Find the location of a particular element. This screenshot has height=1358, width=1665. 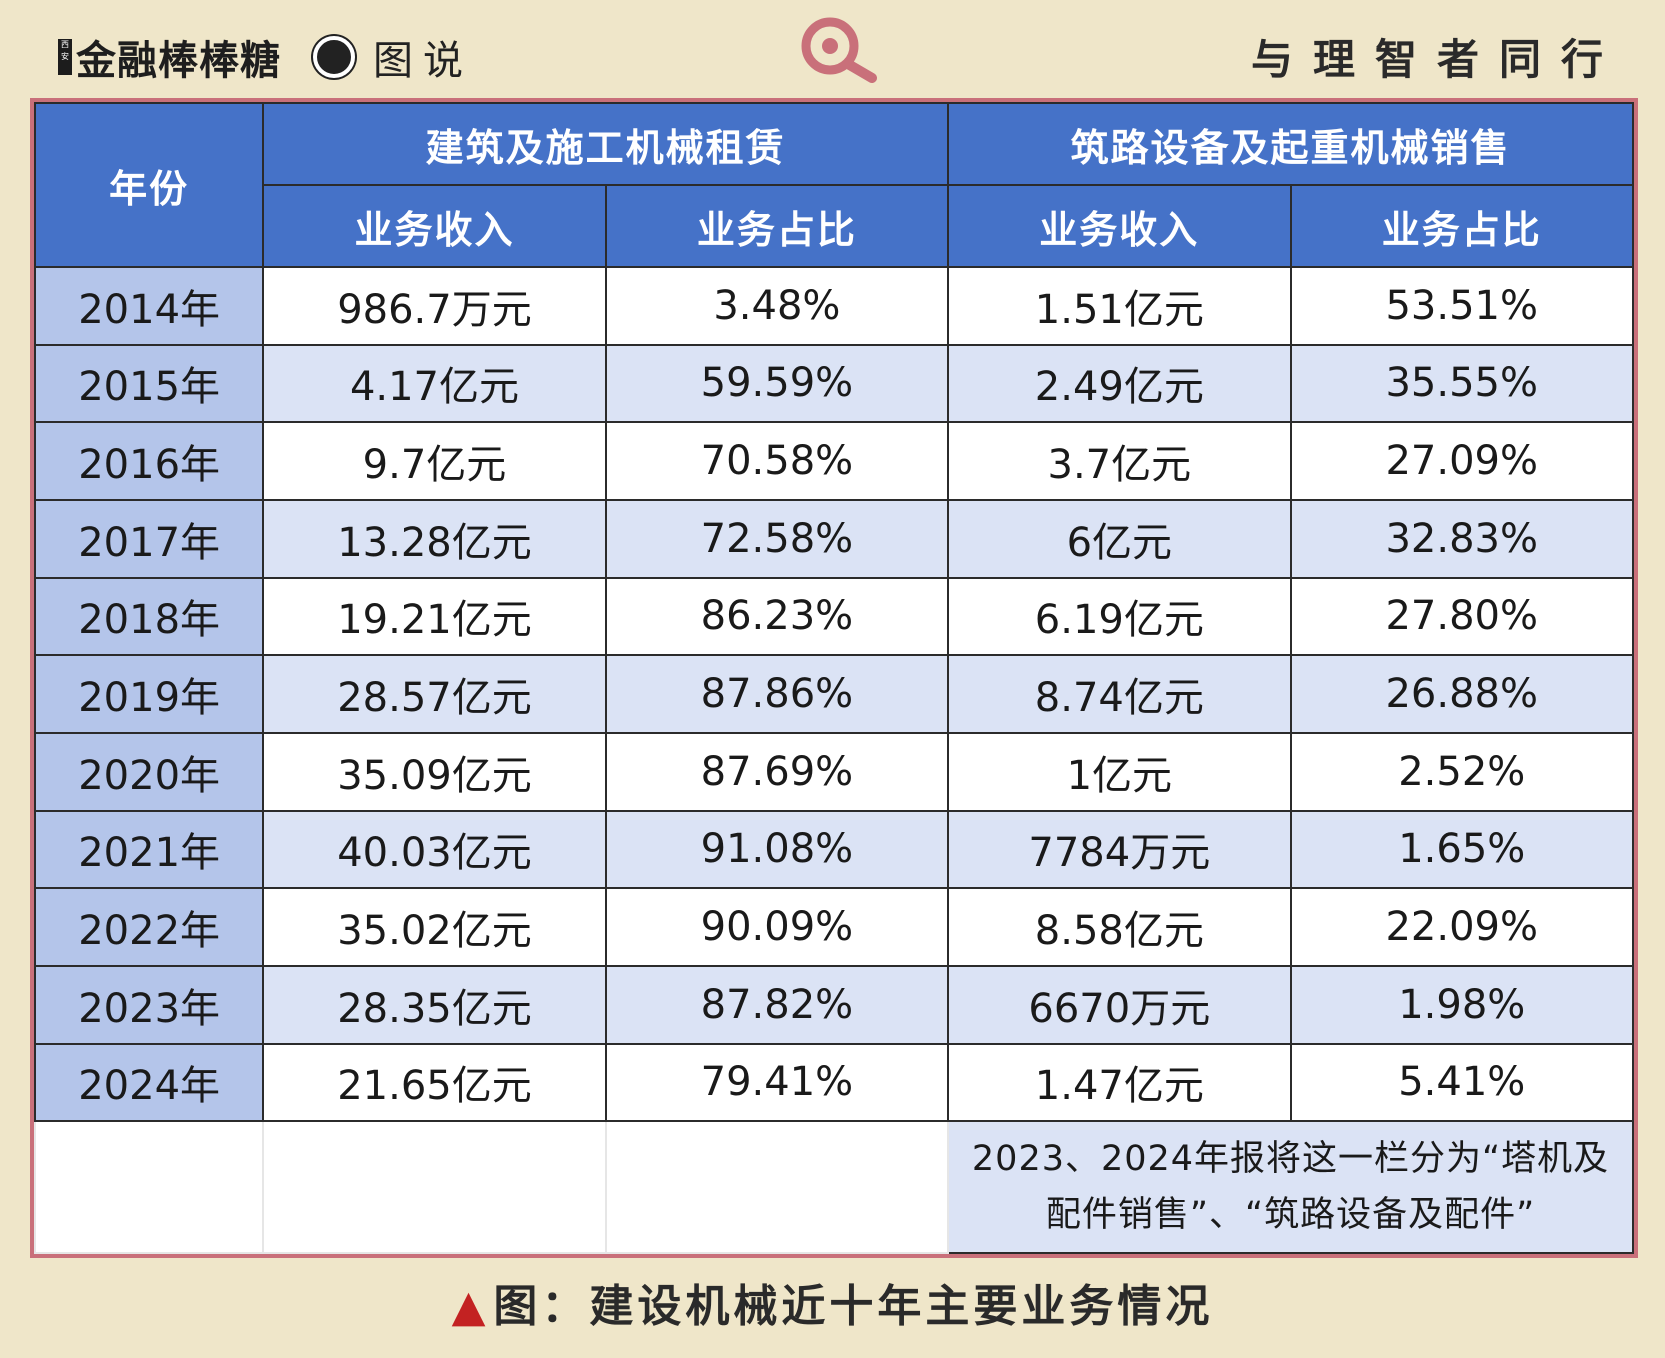

year-cell: 2015年 is located at coordinates (149, 383).